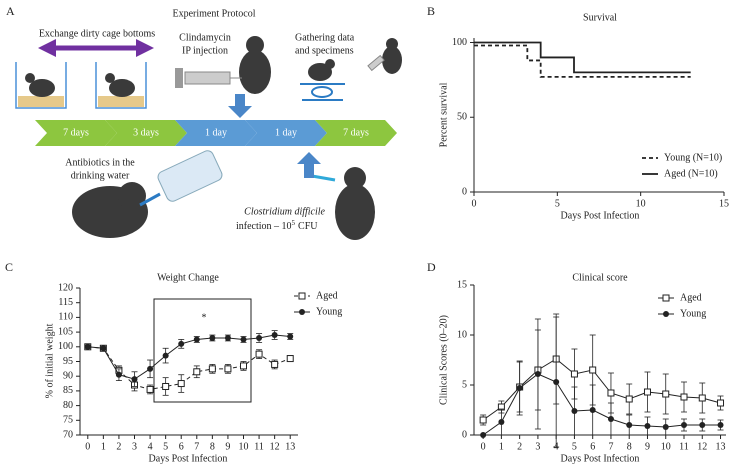 This screenshot has height=466, width=729. Describe the element at coordinates (205, 37) in the screenshot. I see `injection-text: Clindamycin` at that location.